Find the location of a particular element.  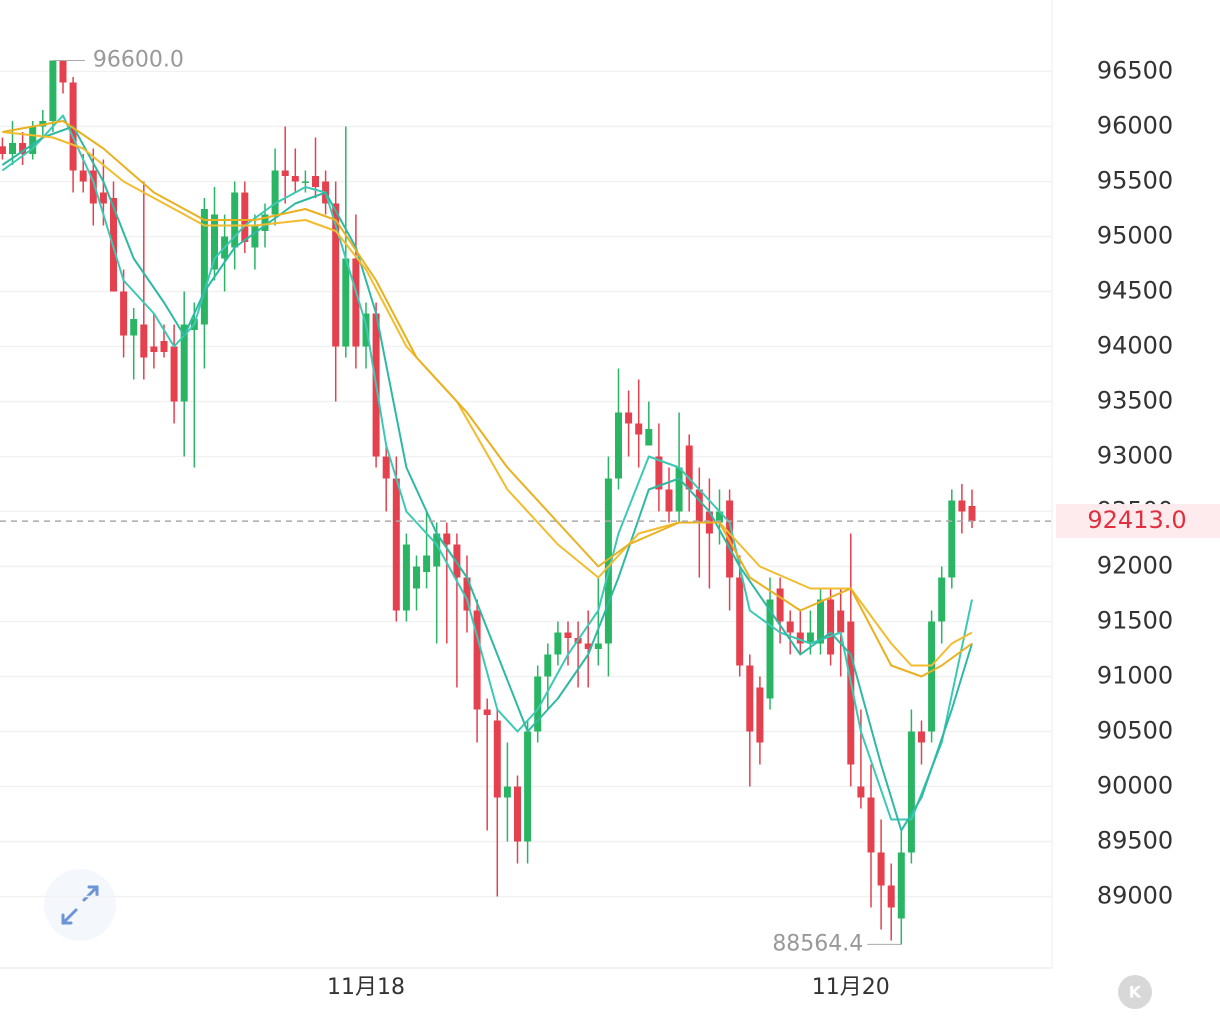

y-tick-label: 93000 is located at coordinates (1135, 456).